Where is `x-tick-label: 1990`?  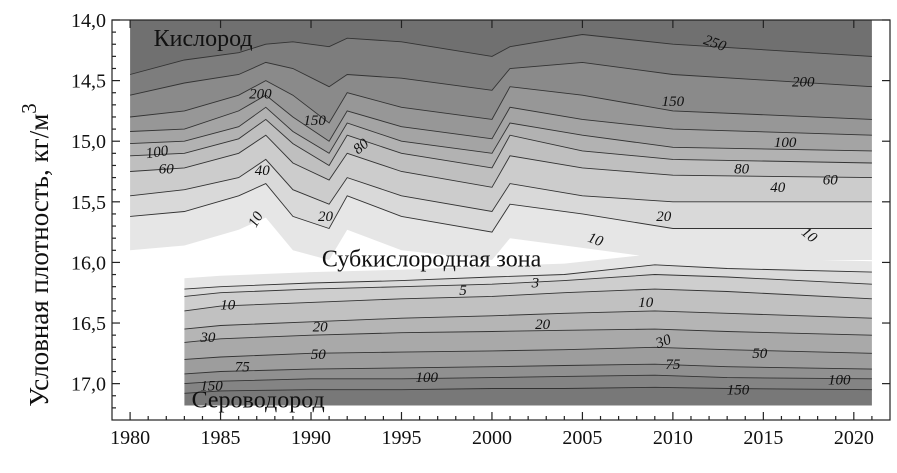
x-tick-label: 1990 is located at coordinates (311, 438).